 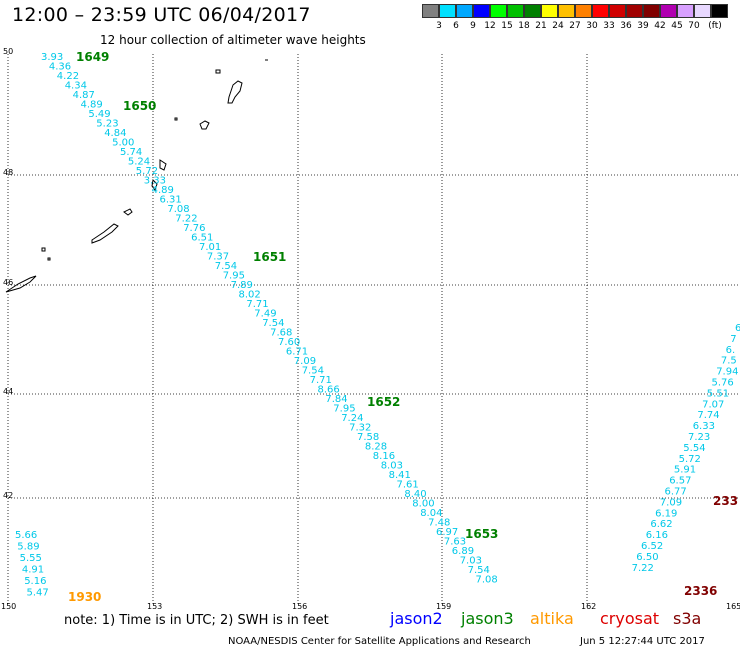 I want to click on swh-value: 5.24, so click(x=139, y=162).